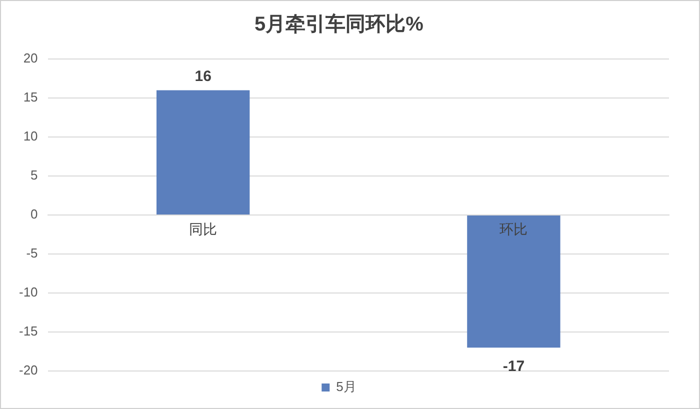 This screenshot has height=409, width=700. Describe the element at coordinates (30, 136) in the screenshot. I see `y-tick-label: 10` at that location.